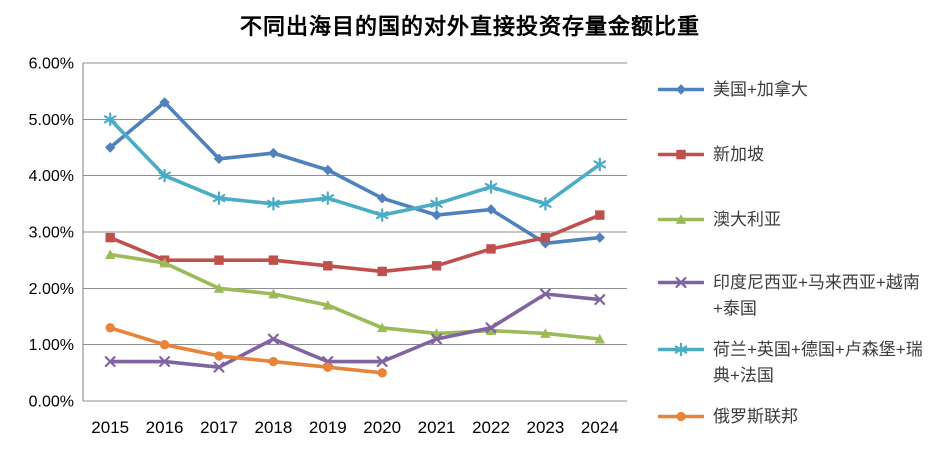  I want to click on legend-label: 印度尼西亚+马来西亚+越南+泰国, so click(816, 295).